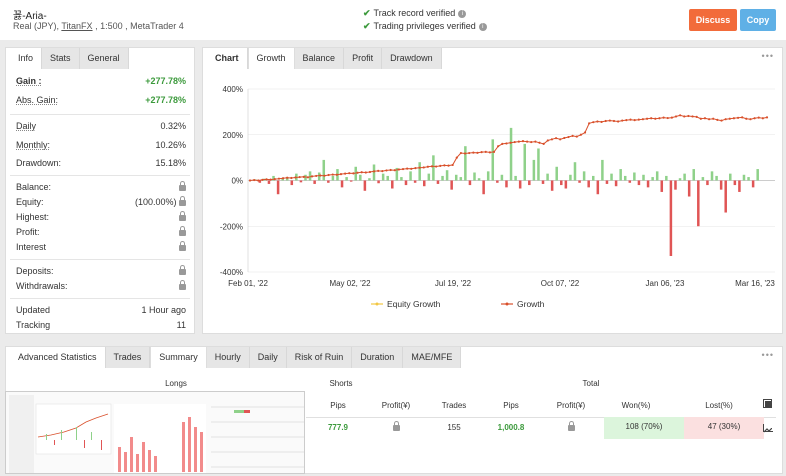 The width and height of the screenshot is (786, 476). Describe the element at coordinates (432, 357) in the screenshot. I see `tab-mae-mfe: MAE/MFE` at that location.